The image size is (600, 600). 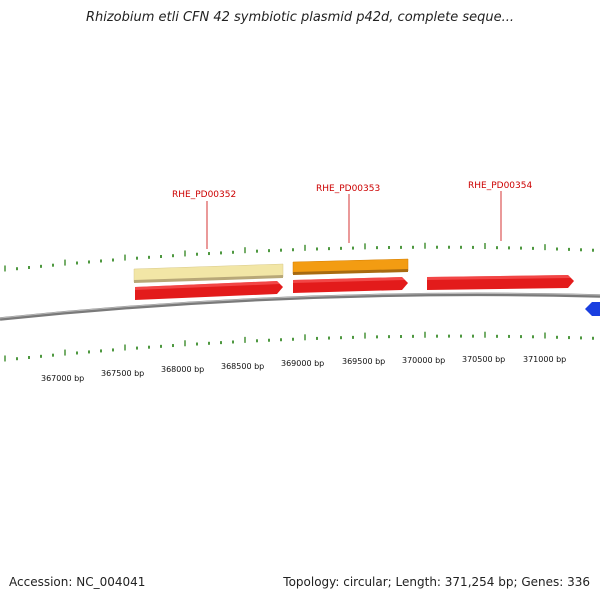 What do you see at coordinates (300, 306) in the screenshot?
I see `plasmid-backbone` at bounding box center [300, 306].